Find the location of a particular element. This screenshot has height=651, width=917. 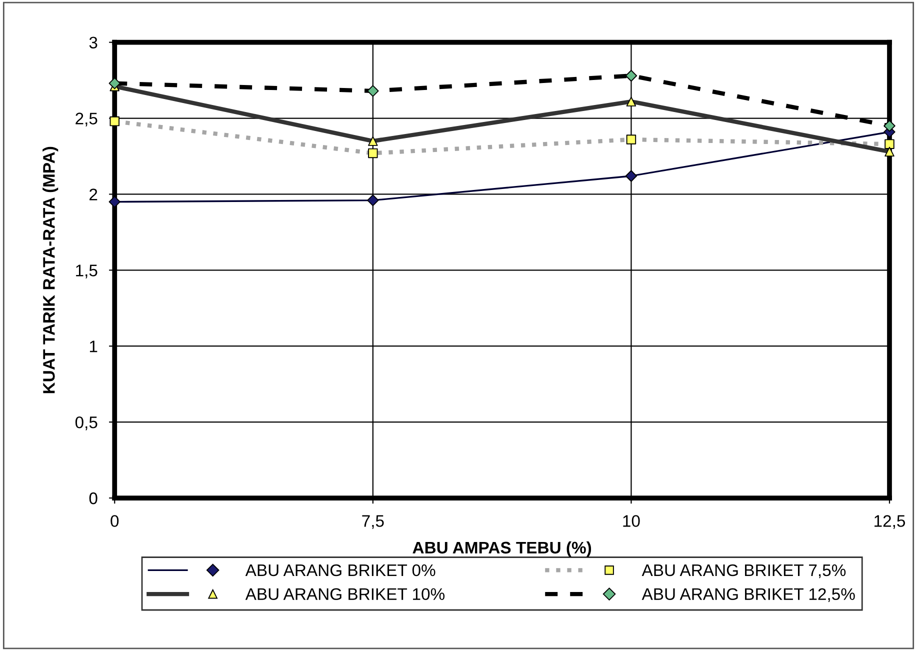

legend-label: ABU ARANG BRIKET 12,5% is located at coordinates (748, 595).